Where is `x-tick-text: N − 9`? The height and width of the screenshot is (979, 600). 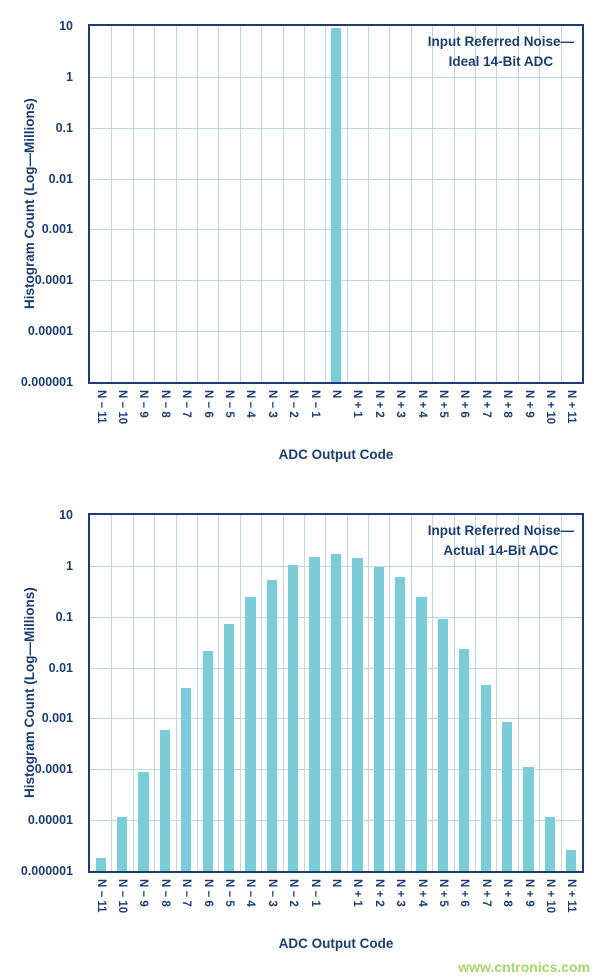 x-tick-text: N − 9 is located at coordinates (143, 893).